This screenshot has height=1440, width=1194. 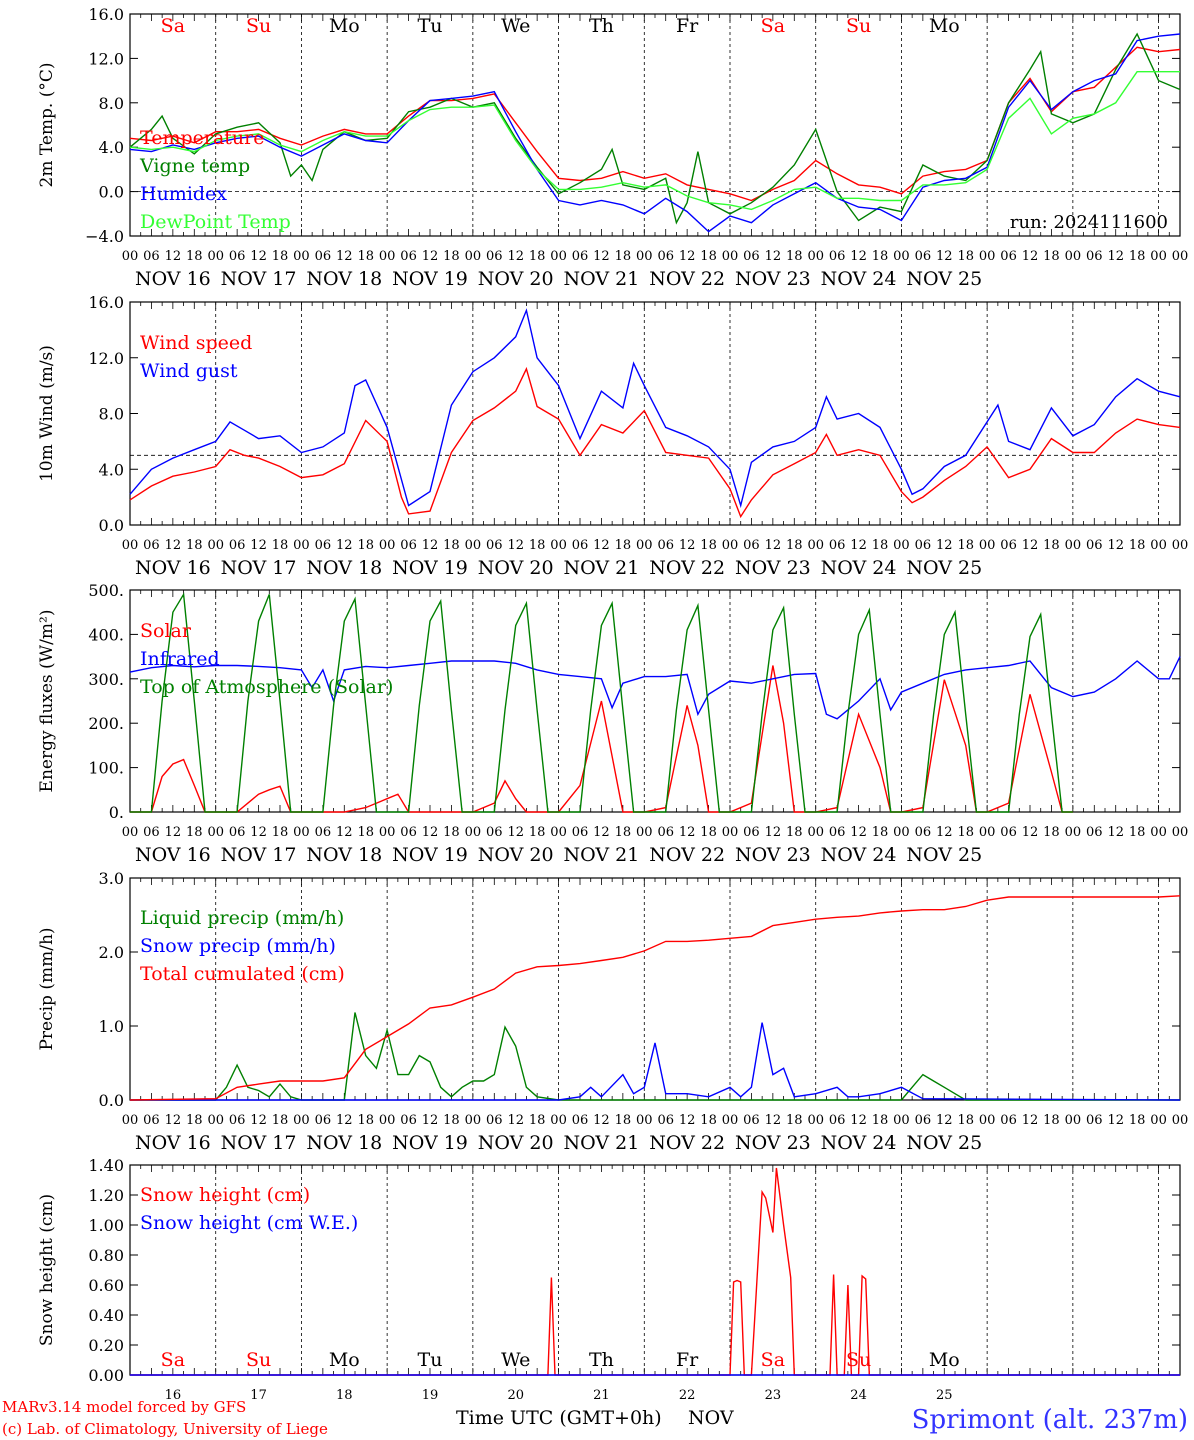 I want to click on date-label: NOV 19, so click(x=430, y=1143).